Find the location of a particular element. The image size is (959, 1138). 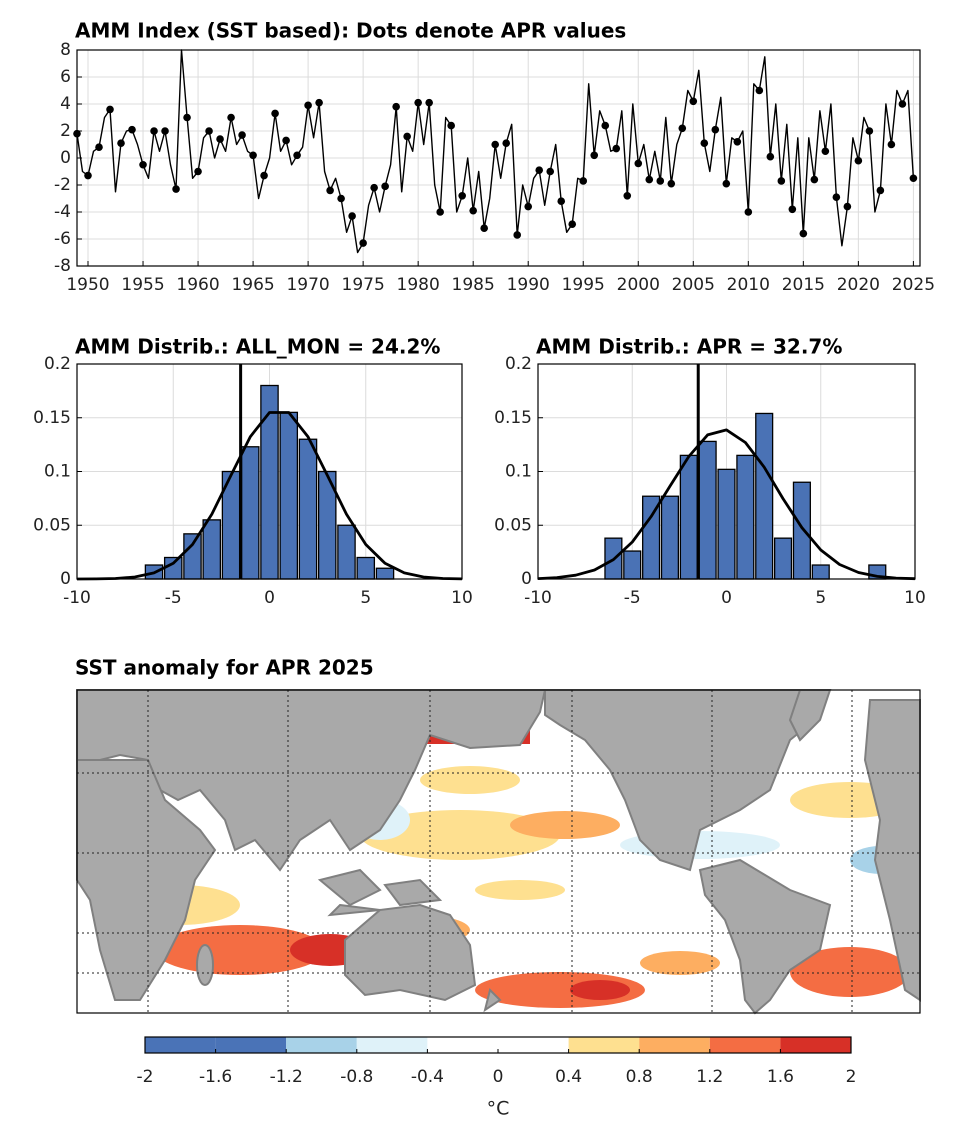

plot-frame is located at coordinates (498, 1045).